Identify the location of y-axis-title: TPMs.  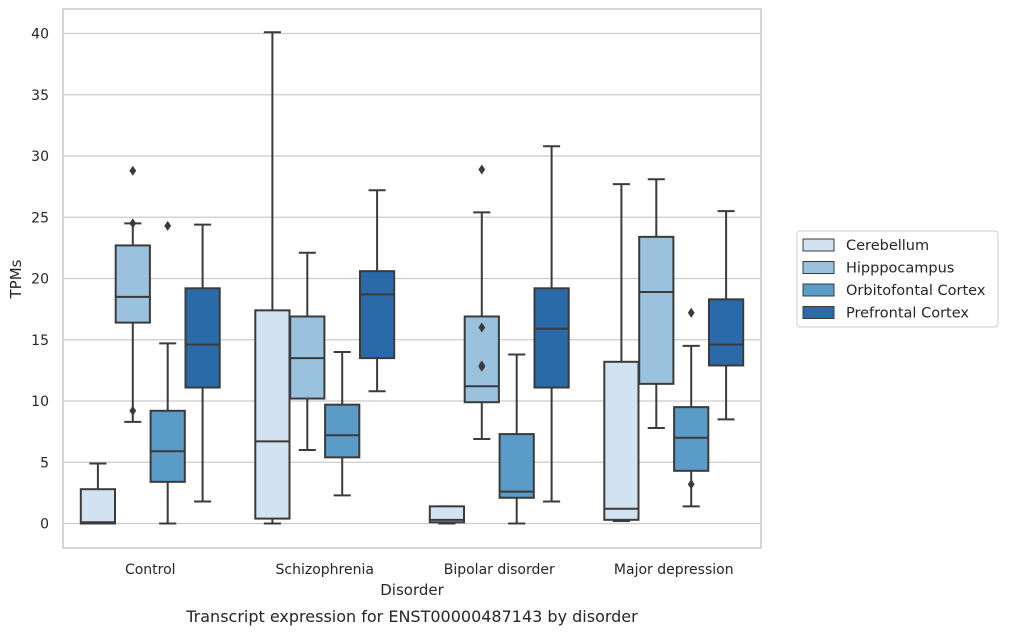
(16, 279).